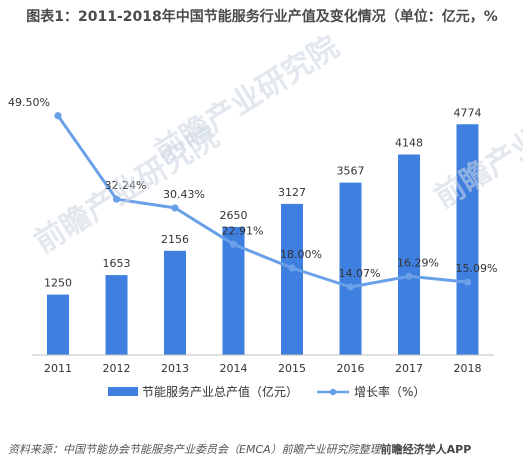 This screenshot has height=465, width=523. What do you see at coordinates (58, 116) in the screenshot?
I see `growth-point-2011` at bounding box center [58, 116].